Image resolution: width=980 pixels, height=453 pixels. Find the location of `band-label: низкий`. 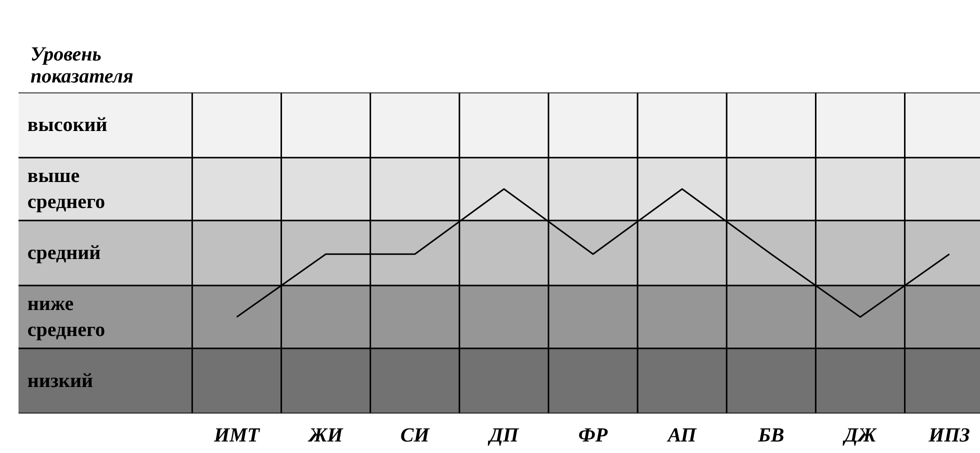

band-label: низкий is located at coordinates (60, 381).